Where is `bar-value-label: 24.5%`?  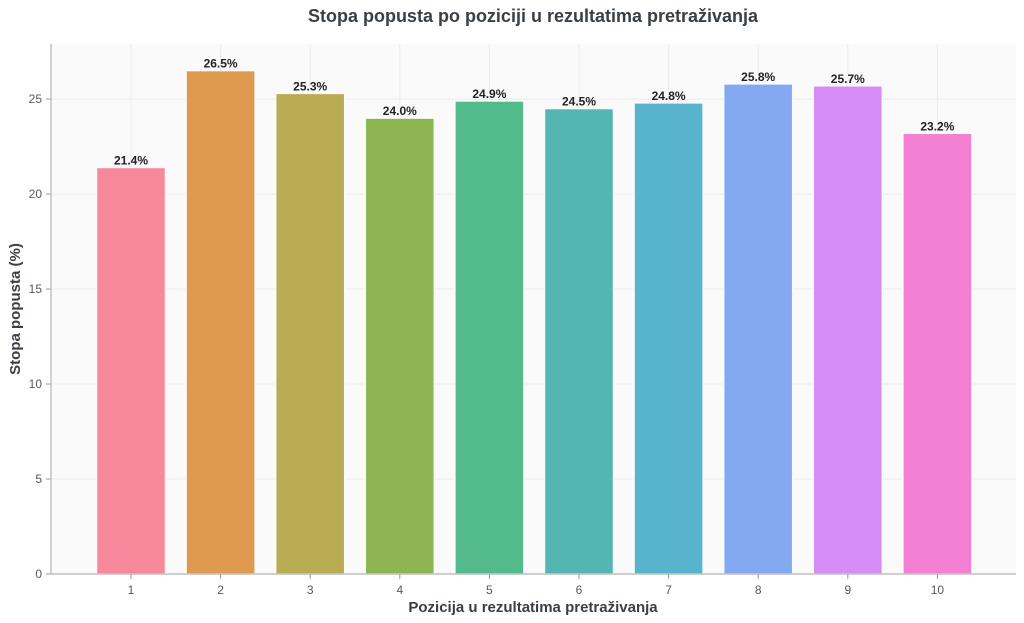
bar-value-label: 24.5% is located at coordinates (579, 102).